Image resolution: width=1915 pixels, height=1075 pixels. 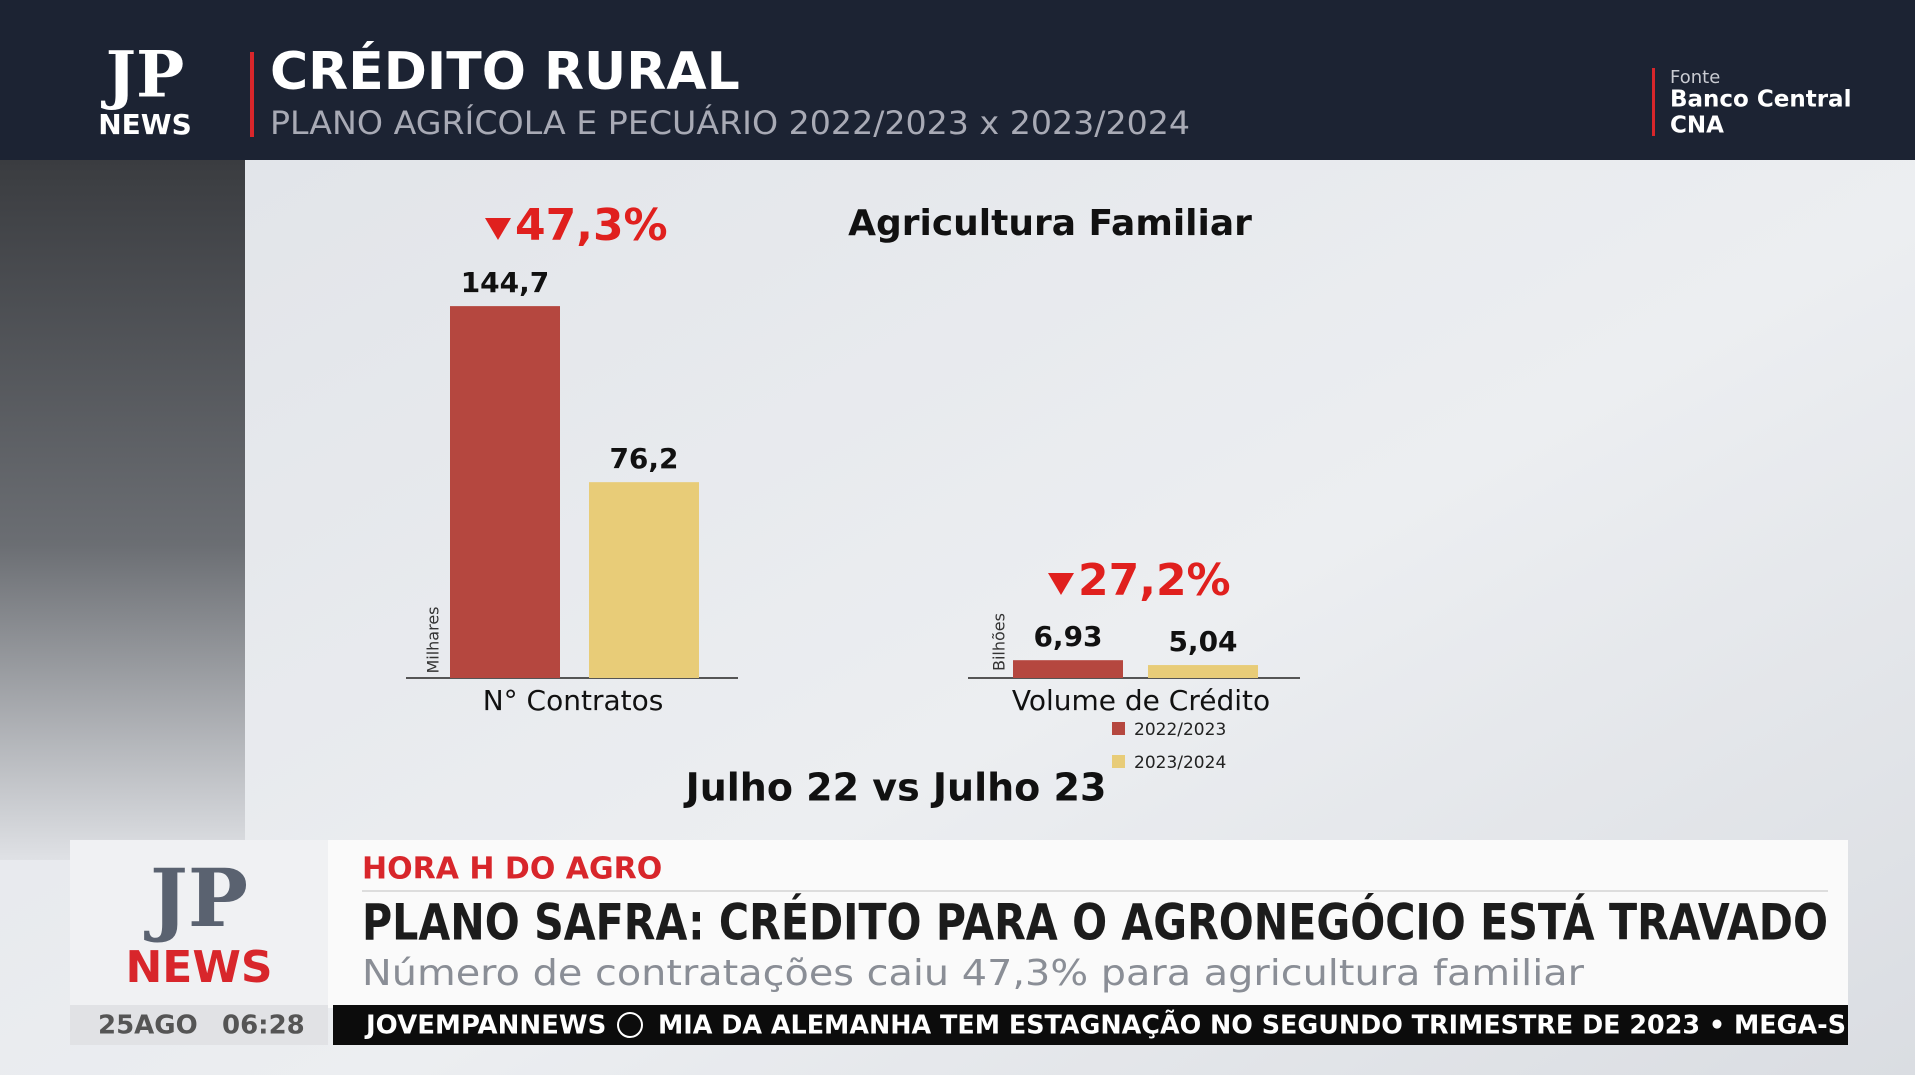 What do you see at coordinates (145, 124) in the screenshot?
I see `logo-sub: NEWS` at bounding box center [145, 124].